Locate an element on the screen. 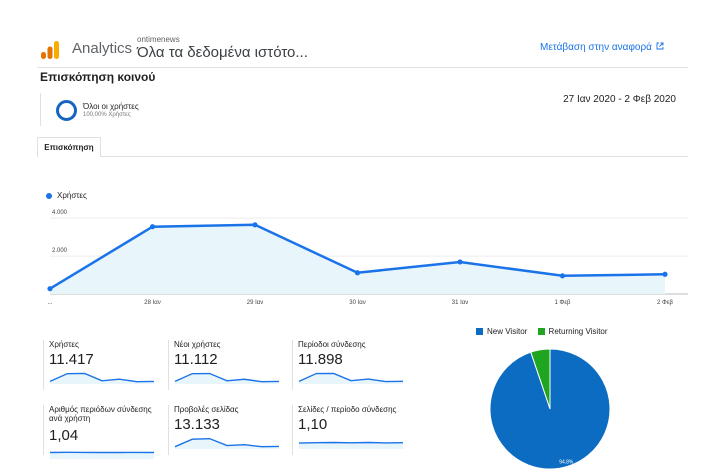  pie-legend-returning: Returning Visitor is located at coordinates (578, 331).